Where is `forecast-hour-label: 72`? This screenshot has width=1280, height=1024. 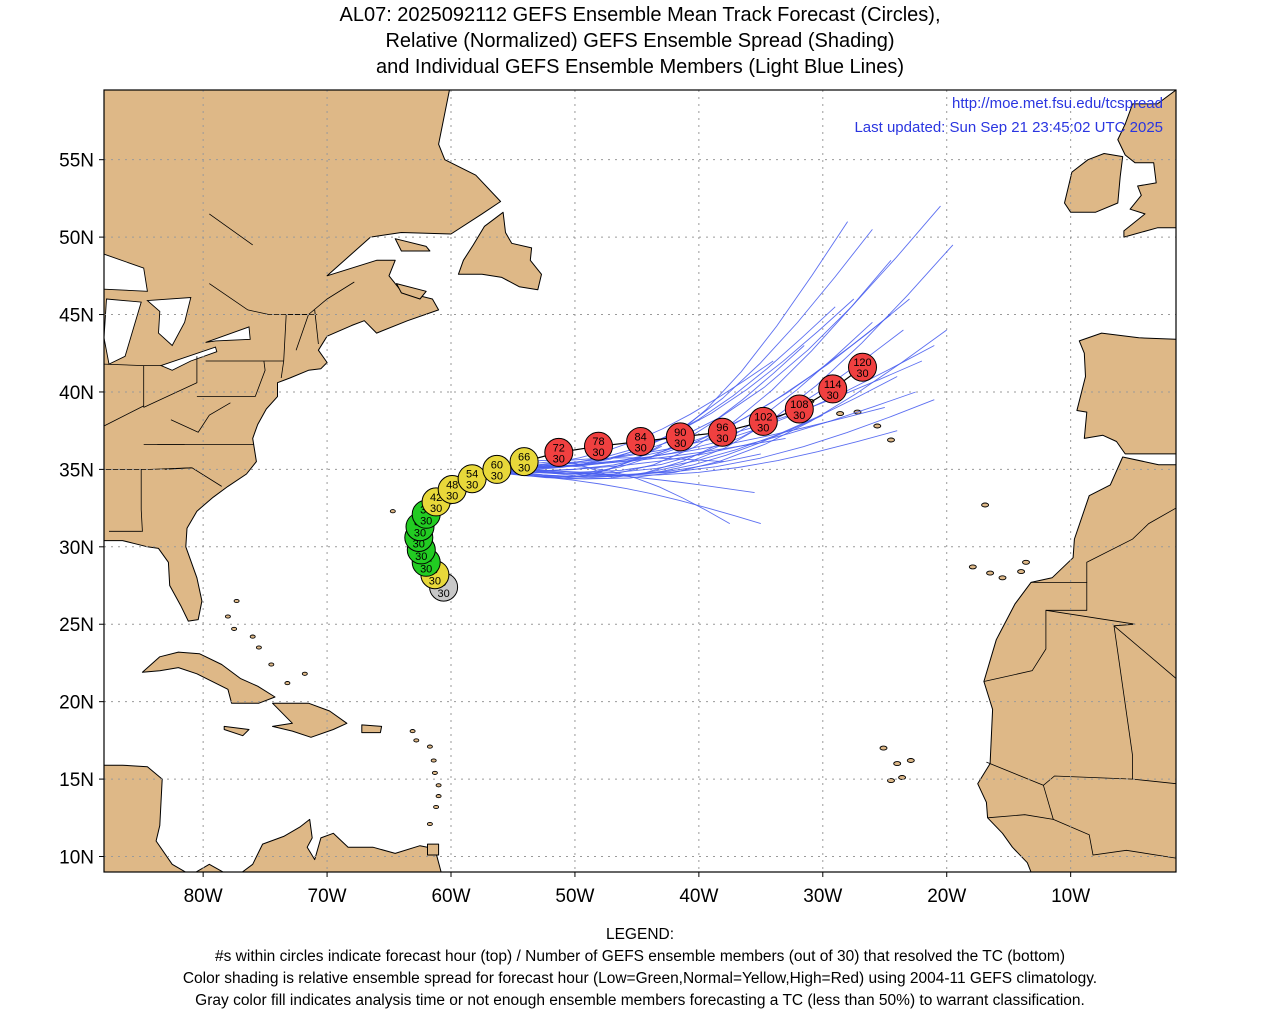 forecast-hour-label: 72 is located at coordinates (559, 448).